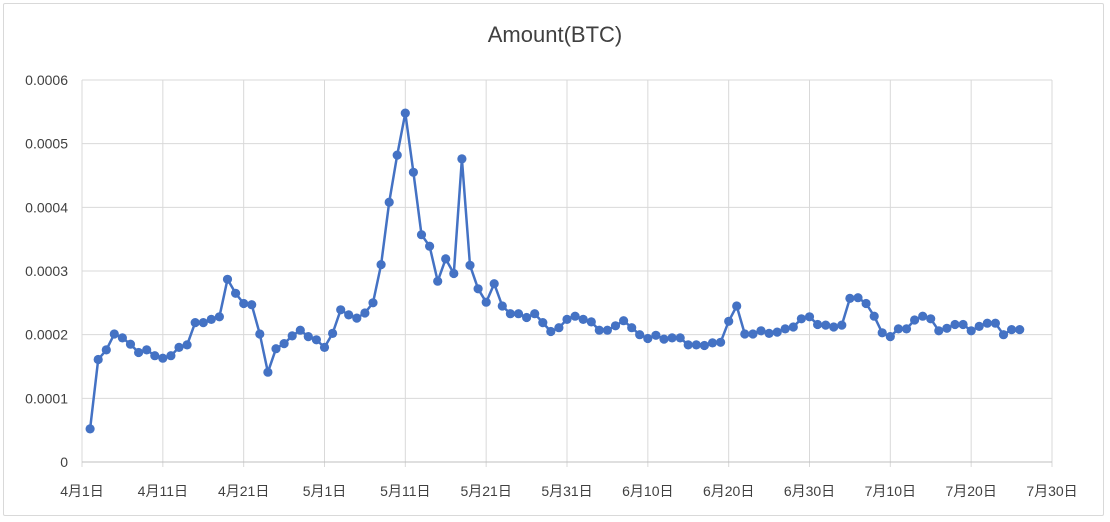 This screenshot has width=1110, height=522. I want to click on x-tick-label: 7月10日, so click(890, 491).